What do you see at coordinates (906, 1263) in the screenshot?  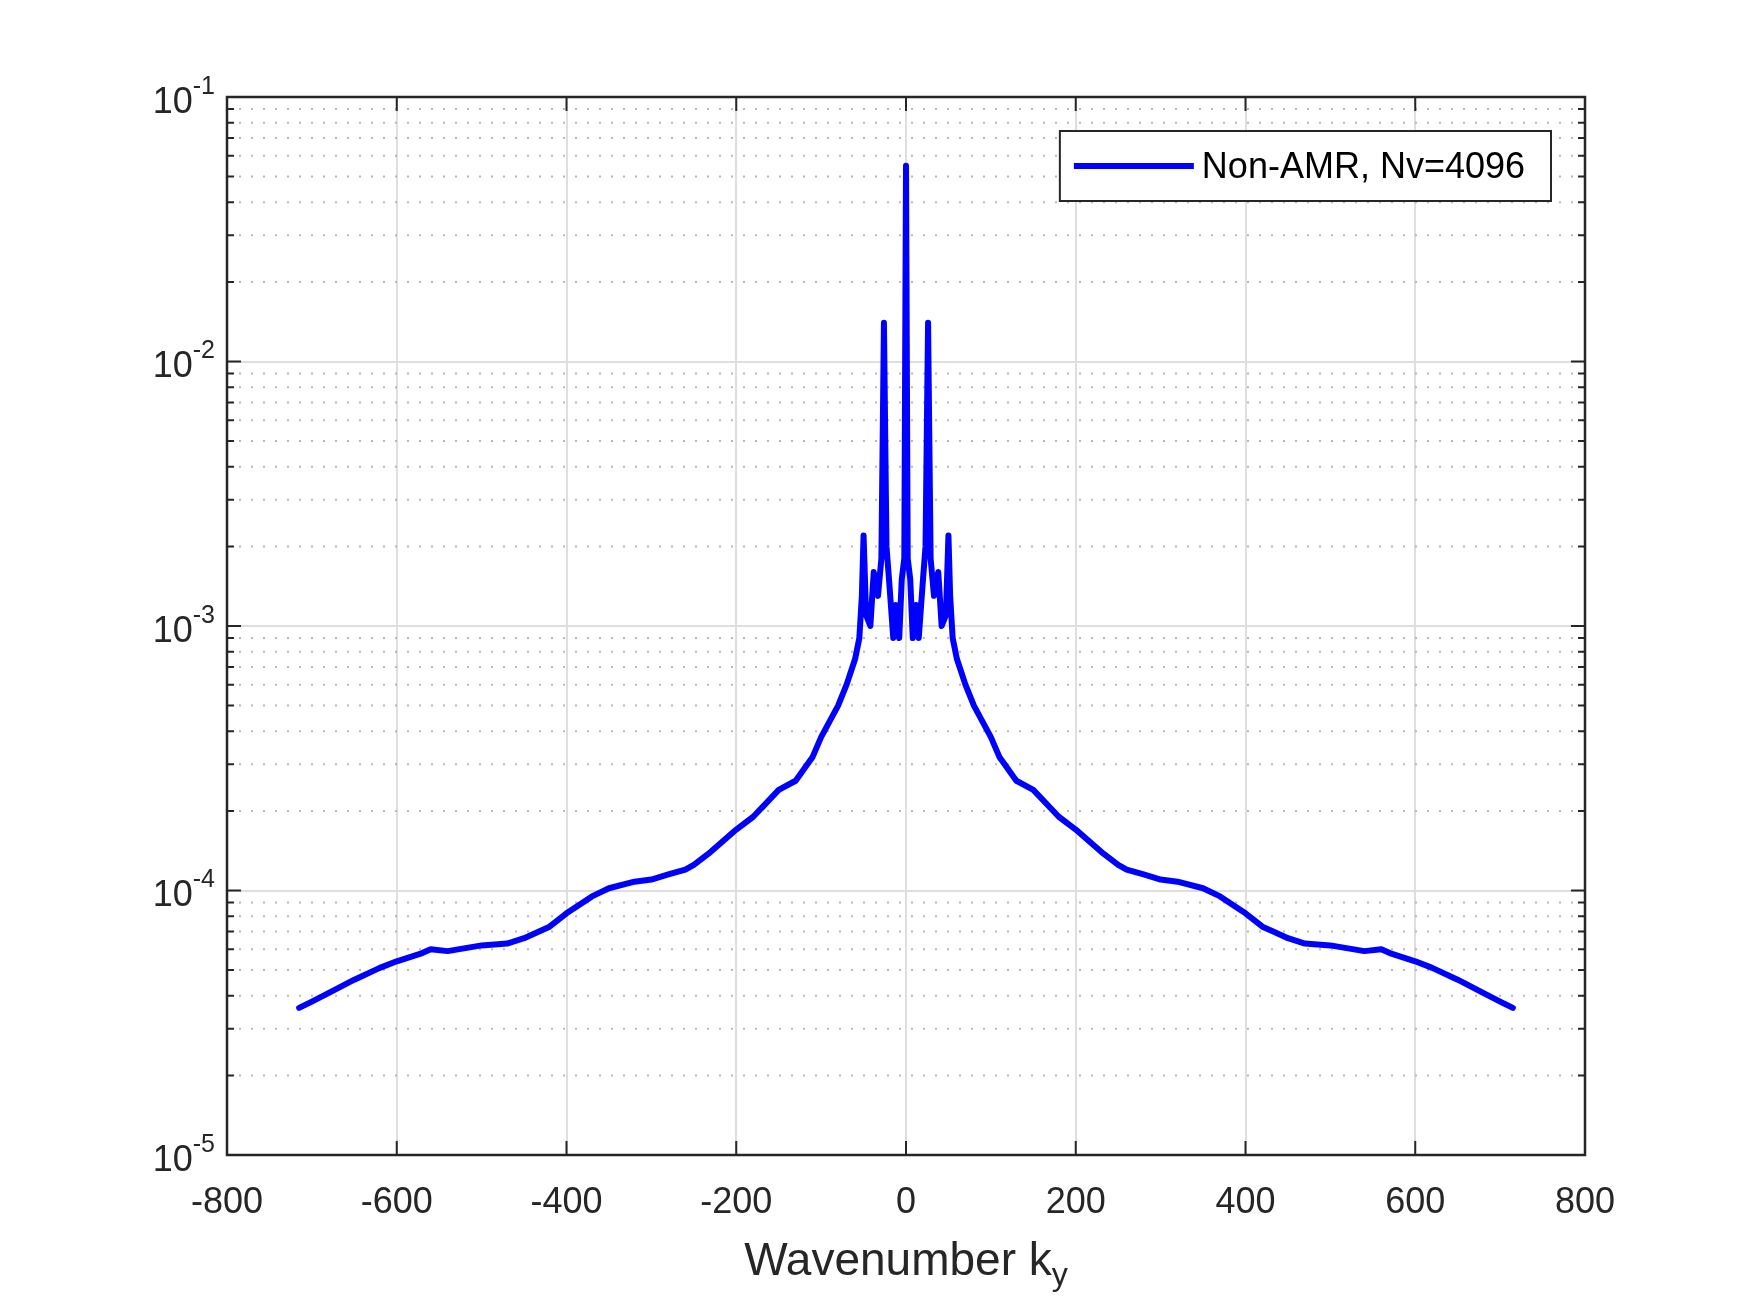 I see `x-axis-title: Wavenumber k$_{y}$` at bounding box center [906, 1263].